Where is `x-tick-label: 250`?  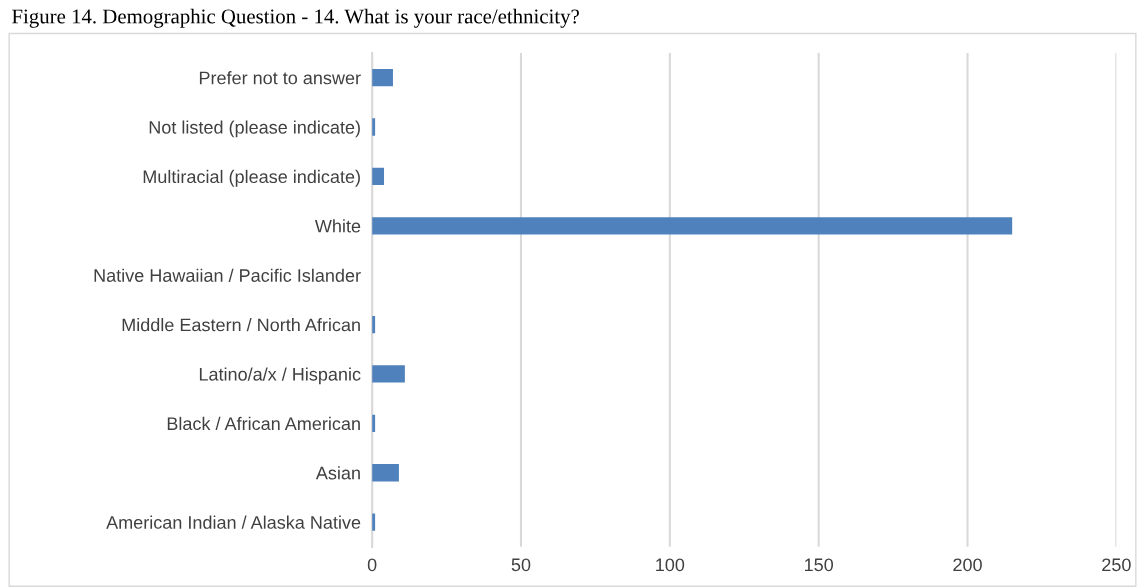
x-tick-label: 250 is located at coordinates (1116, 565).